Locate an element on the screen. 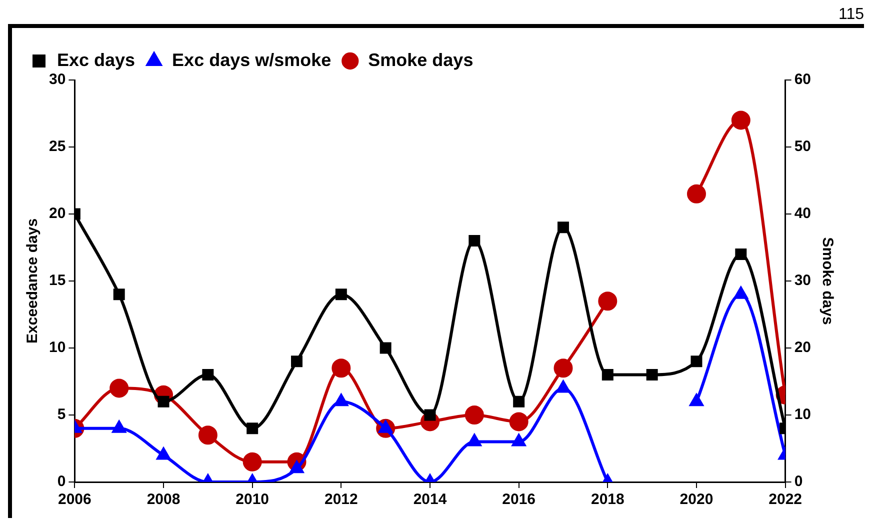 This screenshot has height=529, width=877. y2-tick-label: 60 is located at coordinates (803, 79).